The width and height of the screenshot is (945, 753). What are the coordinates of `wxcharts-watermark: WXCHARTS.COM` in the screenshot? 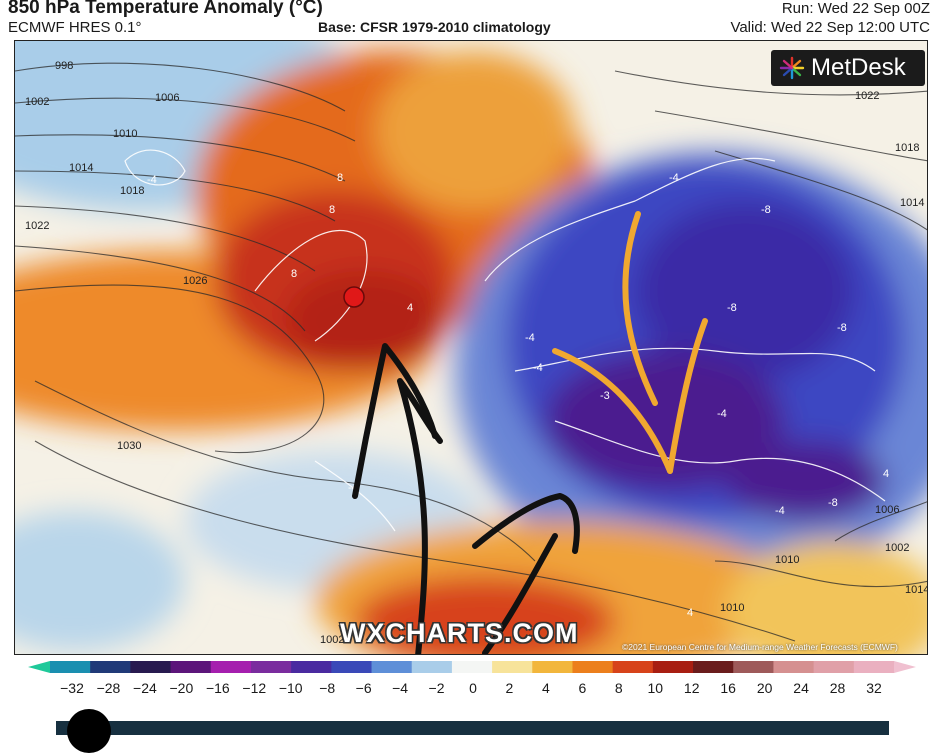 It's located at (459, 633).